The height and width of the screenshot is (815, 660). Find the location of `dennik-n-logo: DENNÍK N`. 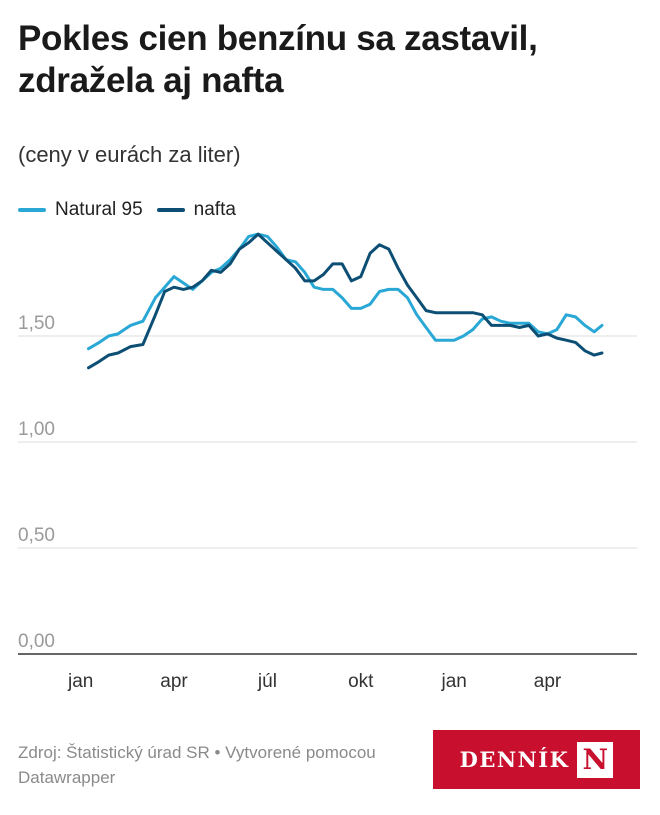

dennik-n-logo: DENNÍK N is located at coordinates (536, 759).